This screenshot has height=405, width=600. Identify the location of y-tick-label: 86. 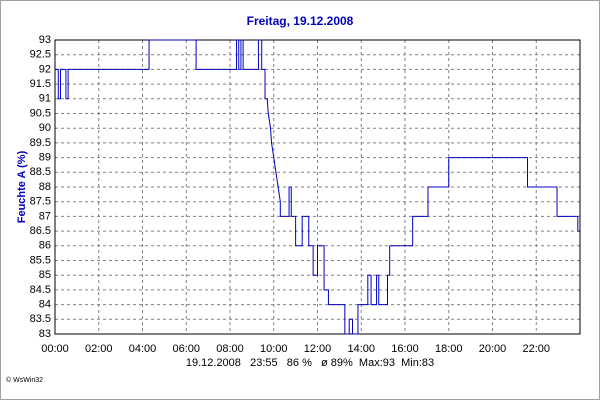
(45, 246).